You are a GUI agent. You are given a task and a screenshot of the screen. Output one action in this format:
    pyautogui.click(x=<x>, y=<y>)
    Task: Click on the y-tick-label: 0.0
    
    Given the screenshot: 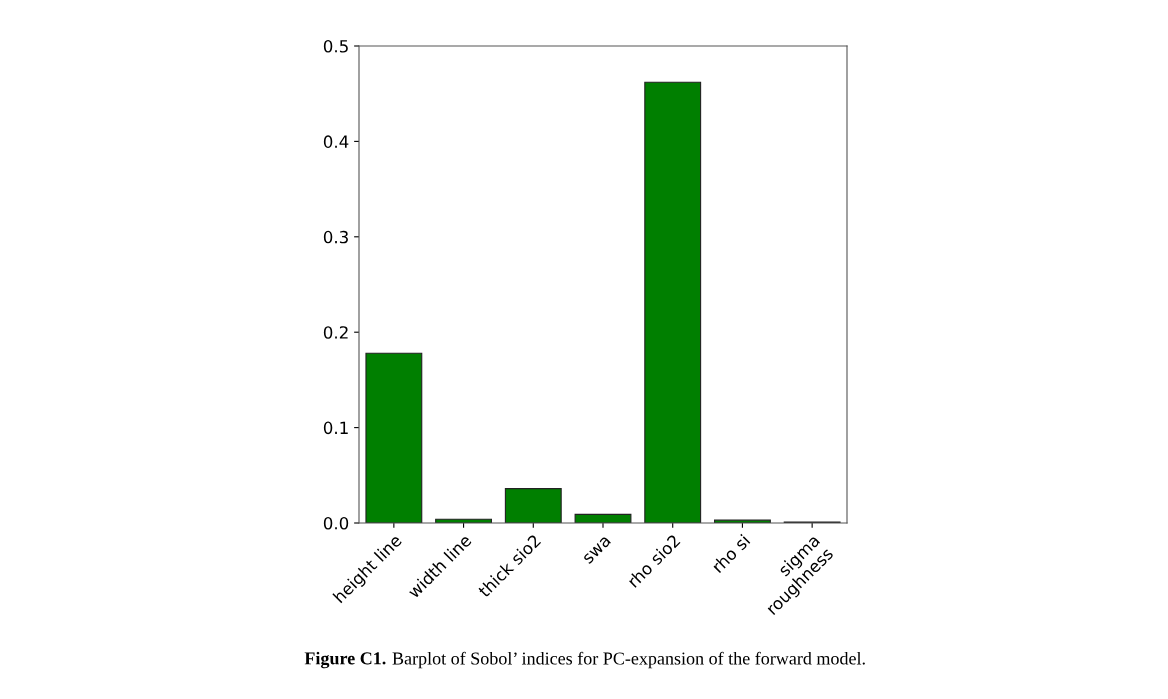 What is the action you would take?
    pyautogui.click(x=336, y=523)
    